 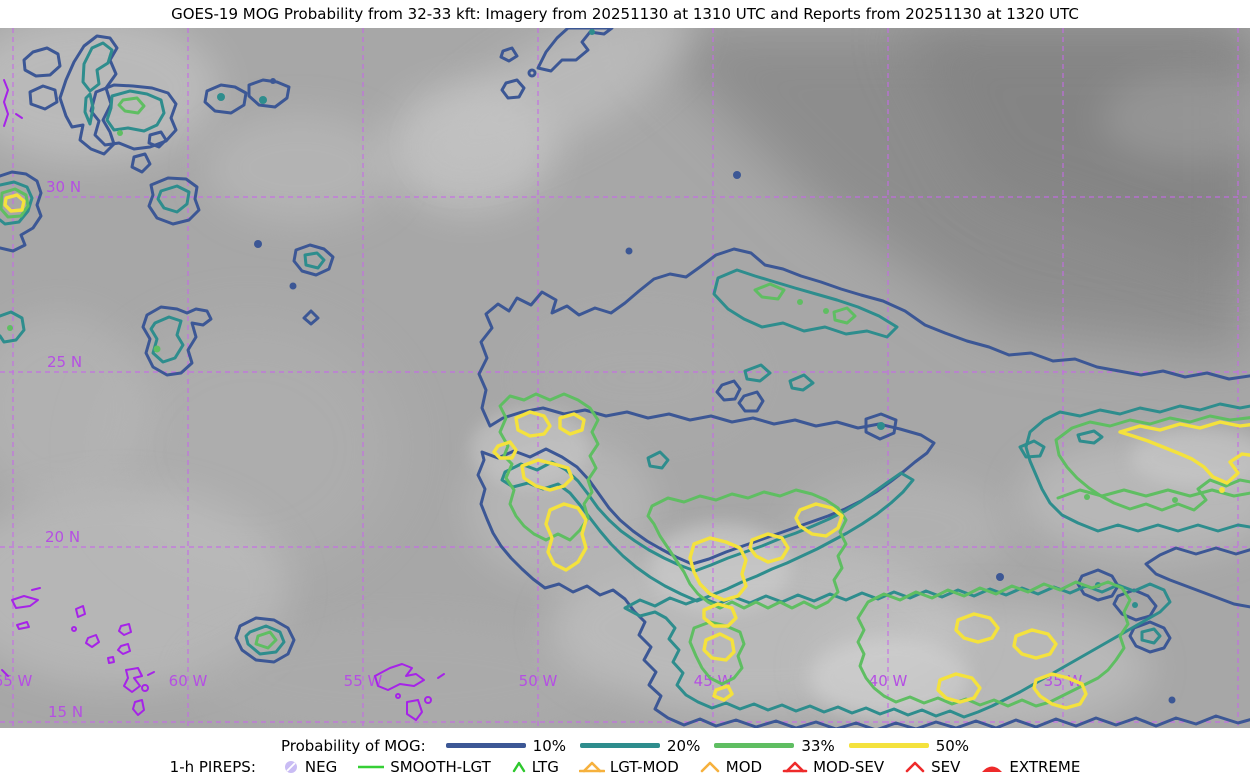 I want to click on legend-item-50pct: 50%, so click(x=909, y=745).